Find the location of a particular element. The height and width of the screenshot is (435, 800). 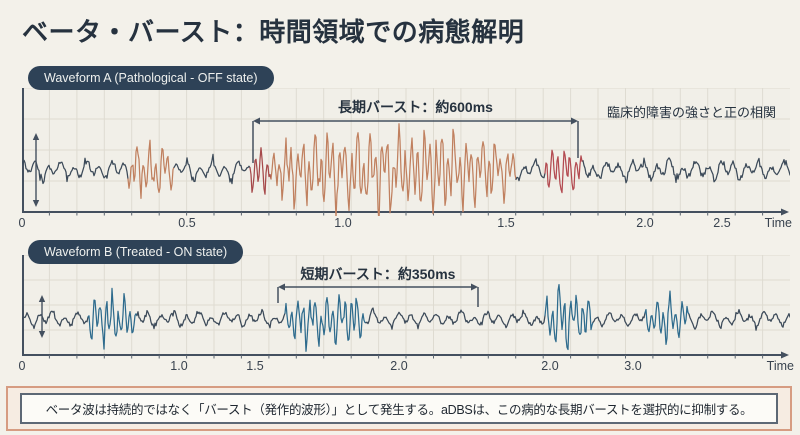

axis-tick-label: 3.0 is located at coordinates (633, 366).